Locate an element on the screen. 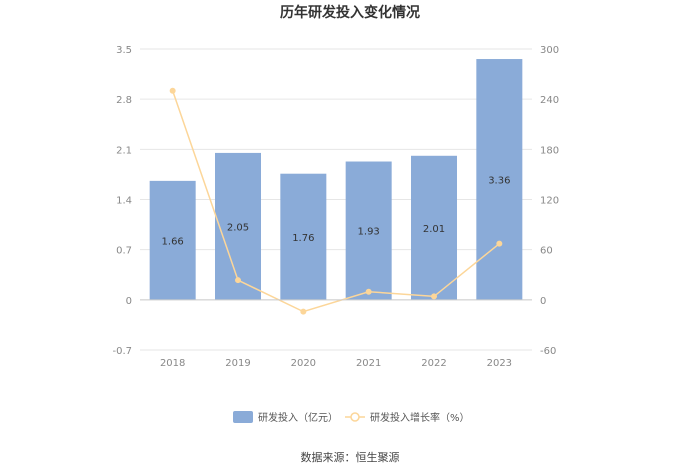 This screenshot has height=474, width=700. y-right-tick-label: 120 is located at coordinates (549, 201).